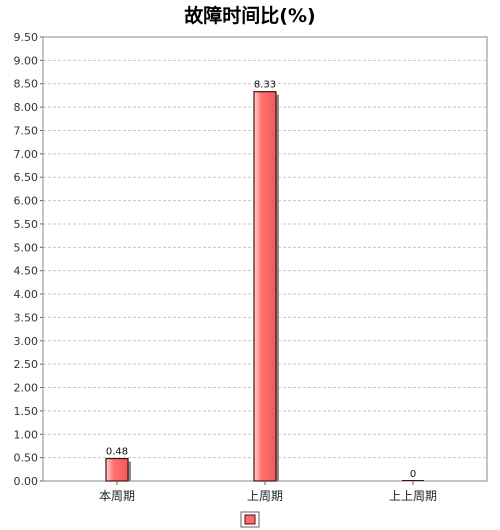 The width and height of the screenshot is (500, 530). Describe the element at coordinates (26, 341) in the screenshot. I see `y-tick-label: 3.00` at that location.